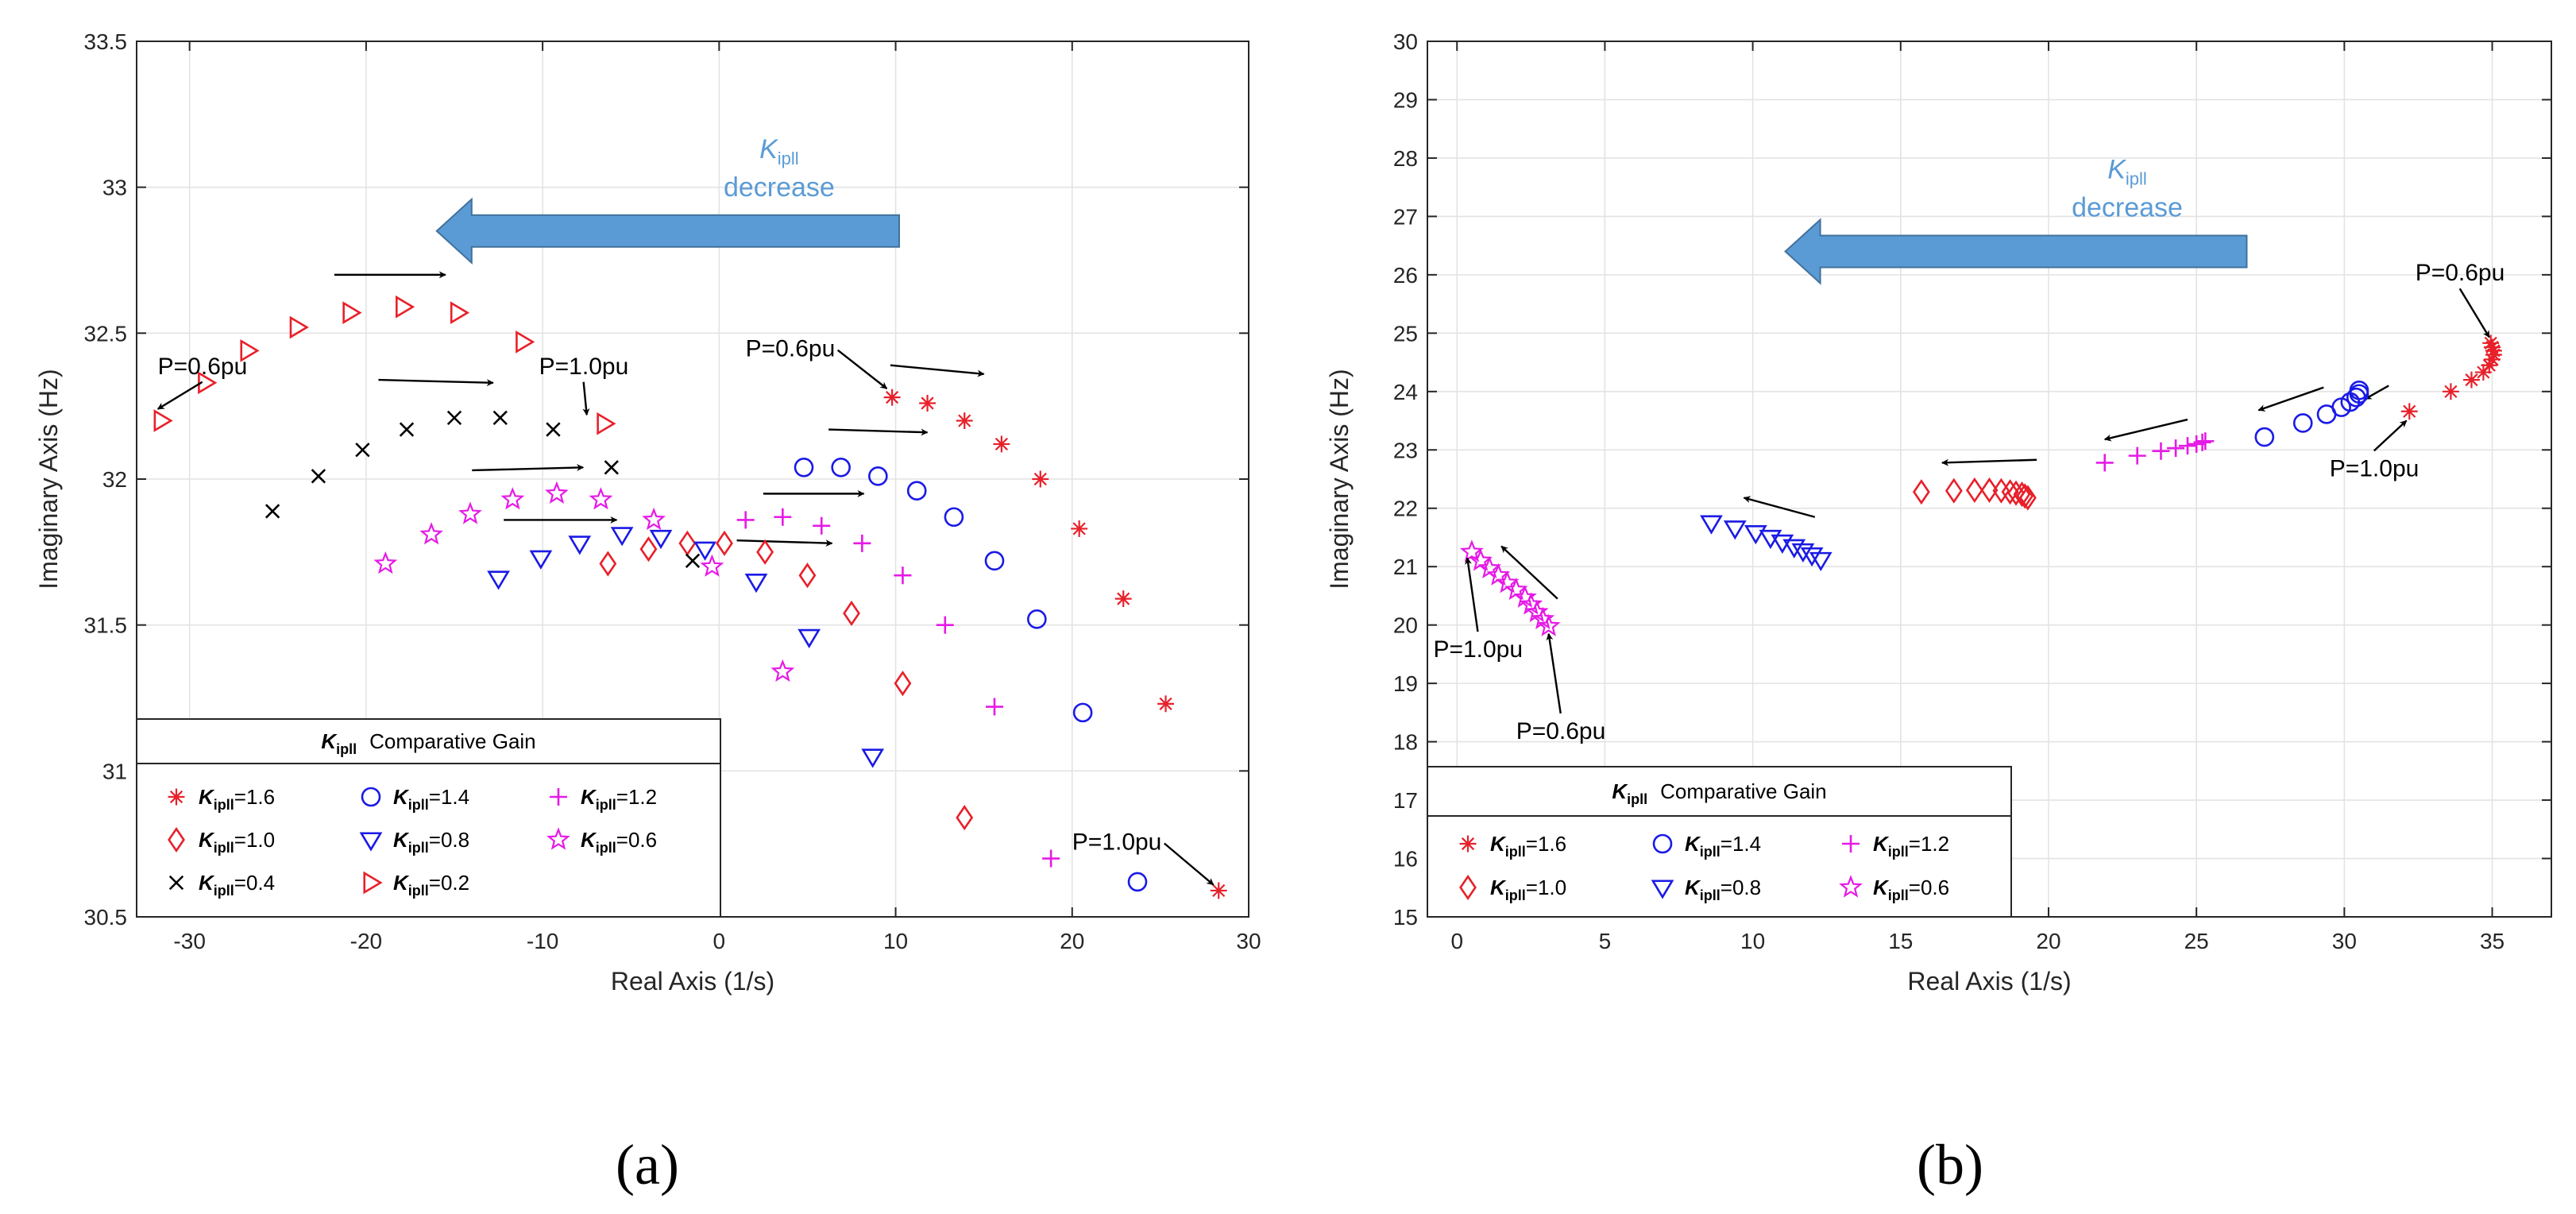  What do you see at coordinates (1456, 941) in the screenshot?
I see `x-tick-label: 0` at bounding box center [1456, 941].